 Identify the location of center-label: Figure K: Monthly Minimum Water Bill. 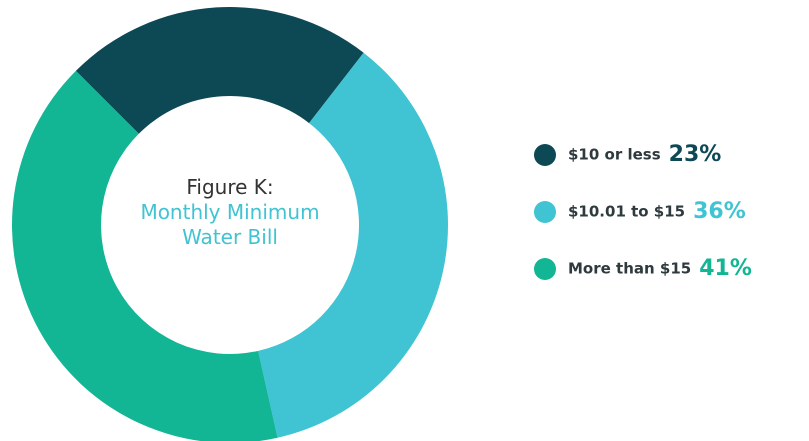
(230, 212).